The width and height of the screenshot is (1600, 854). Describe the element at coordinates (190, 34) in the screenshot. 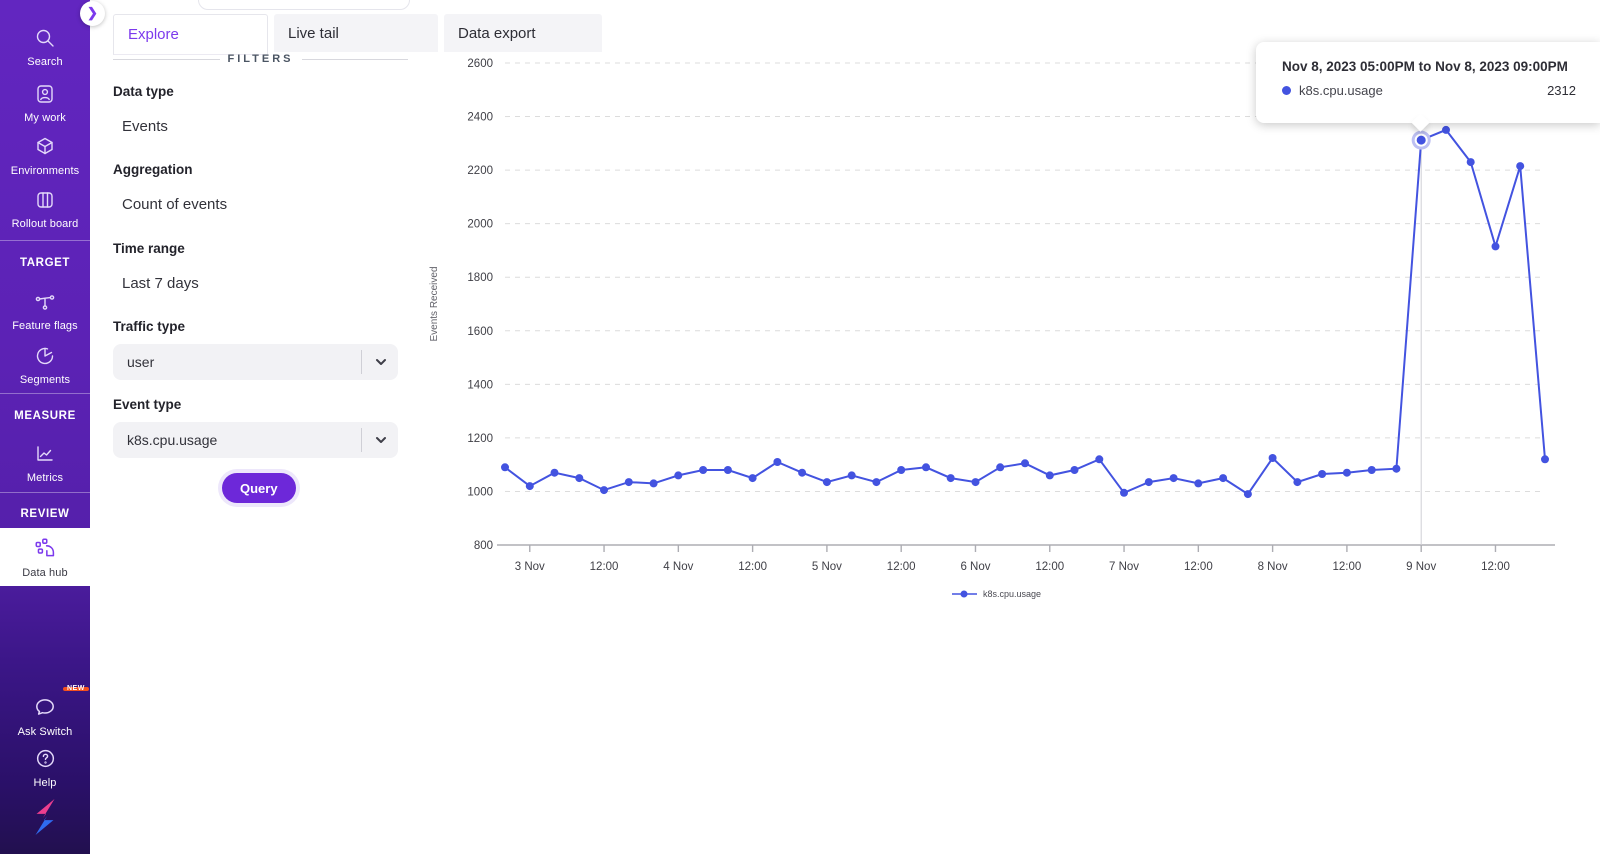

I see `tab-explore: Explore` at that location.